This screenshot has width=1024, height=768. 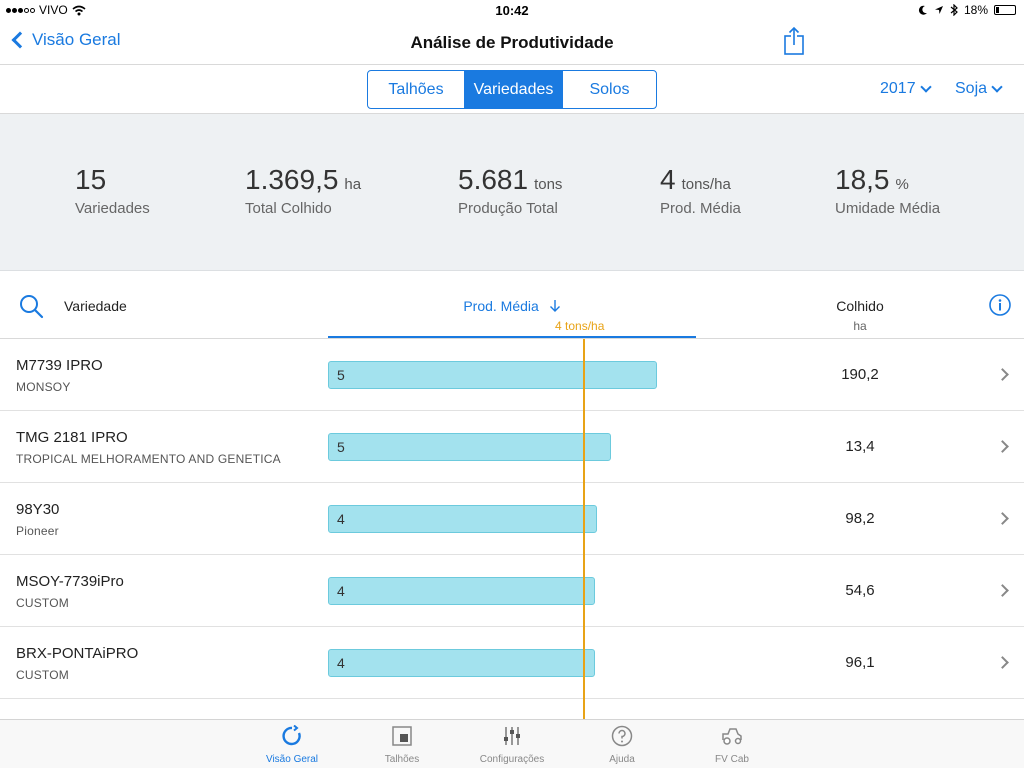 I want to click on variety-brand: Pioneer, so click(x=37, y=531).